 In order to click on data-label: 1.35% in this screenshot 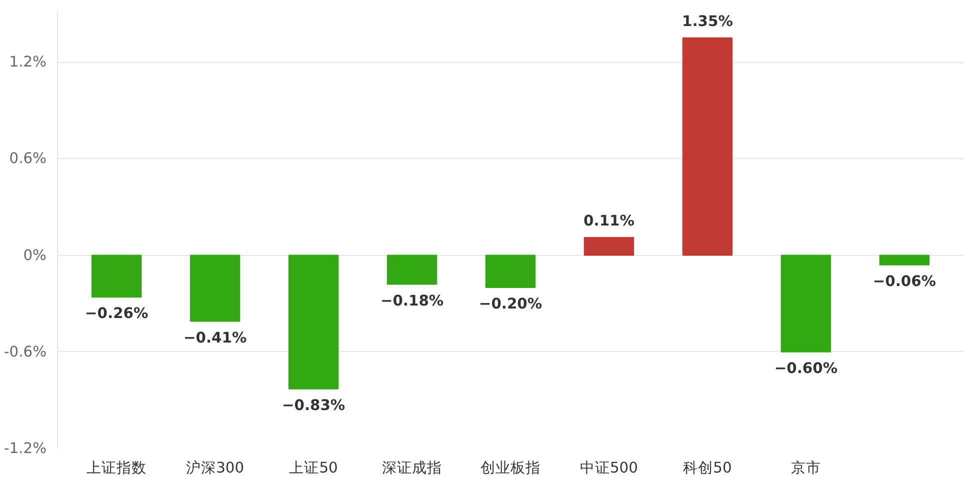, I will do `click(708, 21)`.